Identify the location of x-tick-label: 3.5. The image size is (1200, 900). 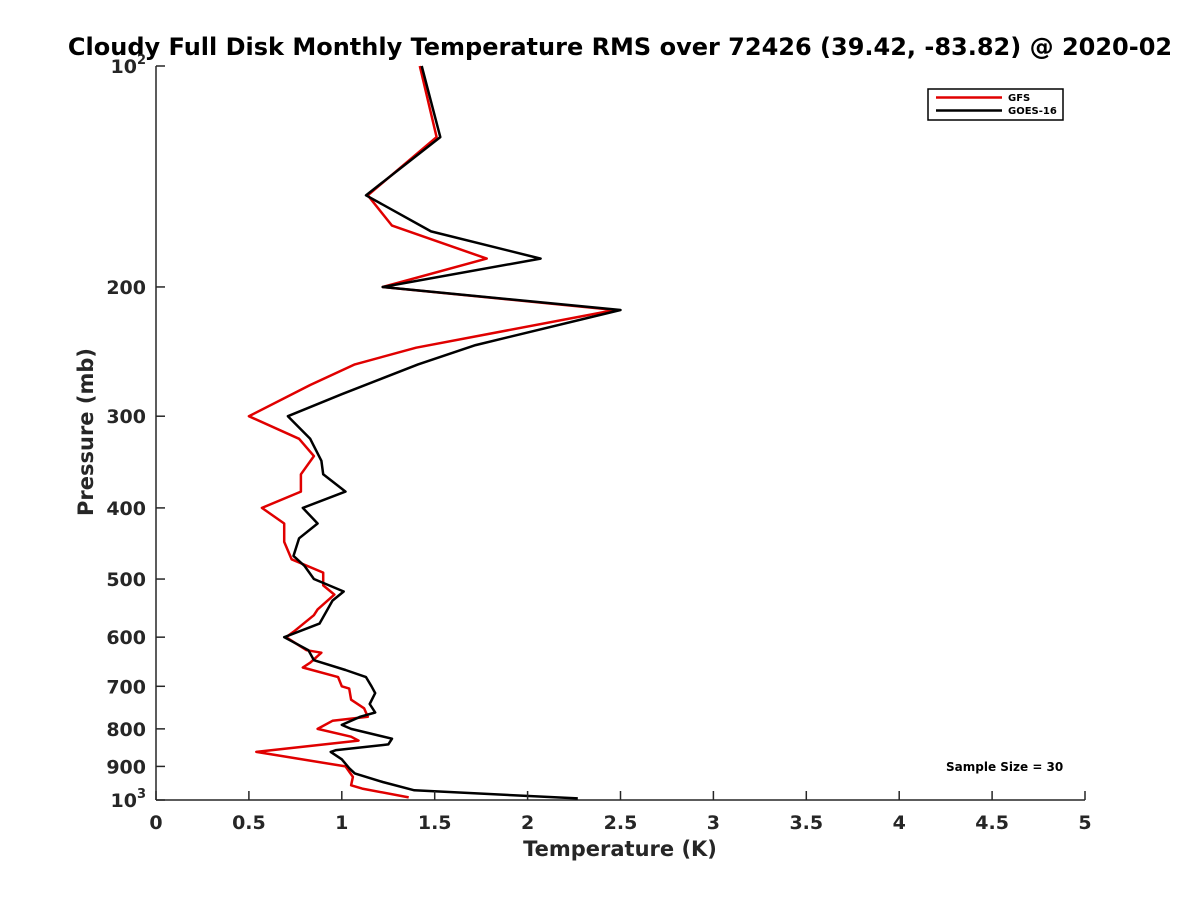
(806, 823).